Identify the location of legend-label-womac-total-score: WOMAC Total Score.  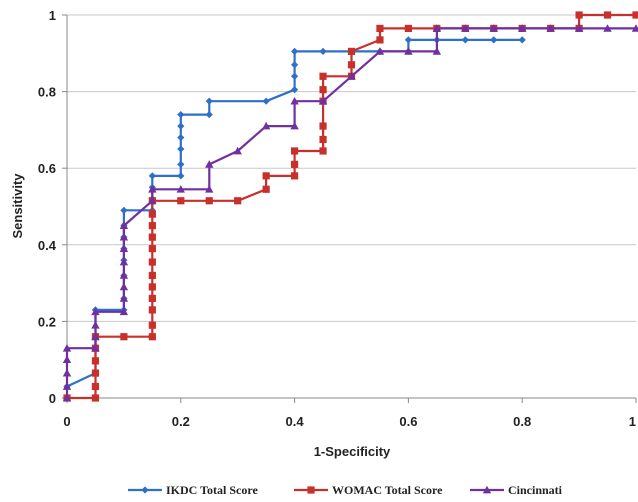
(387, 490).